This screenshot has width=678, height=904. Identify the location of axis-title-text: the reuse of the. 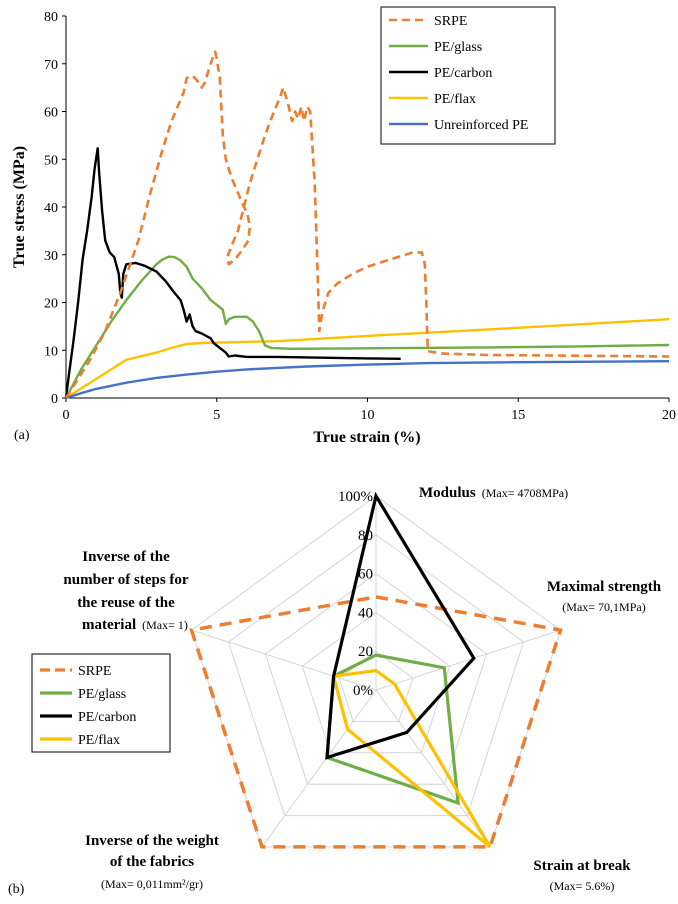
(126, 603).